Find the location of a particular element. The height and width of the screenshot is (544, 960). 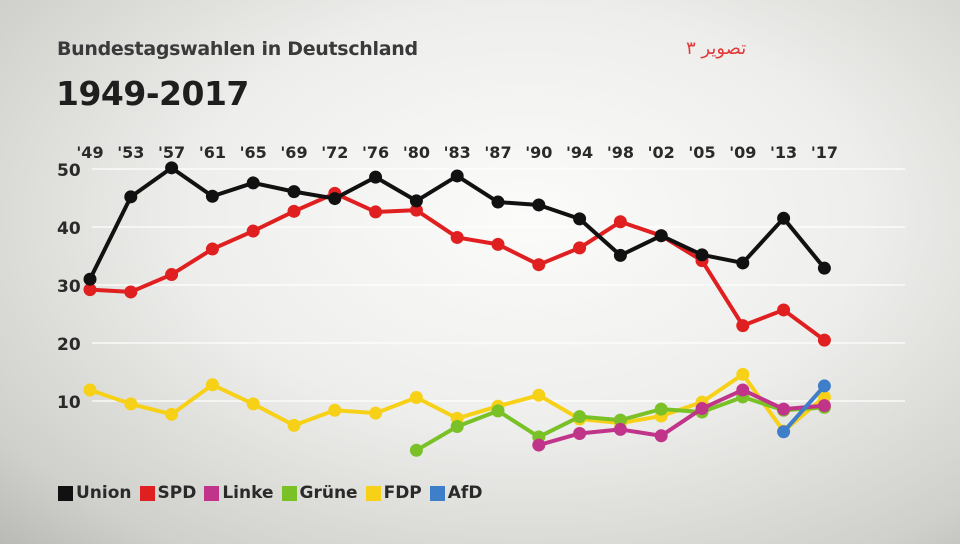

x-tick-label: '13 is located at coordinates (783, 152).